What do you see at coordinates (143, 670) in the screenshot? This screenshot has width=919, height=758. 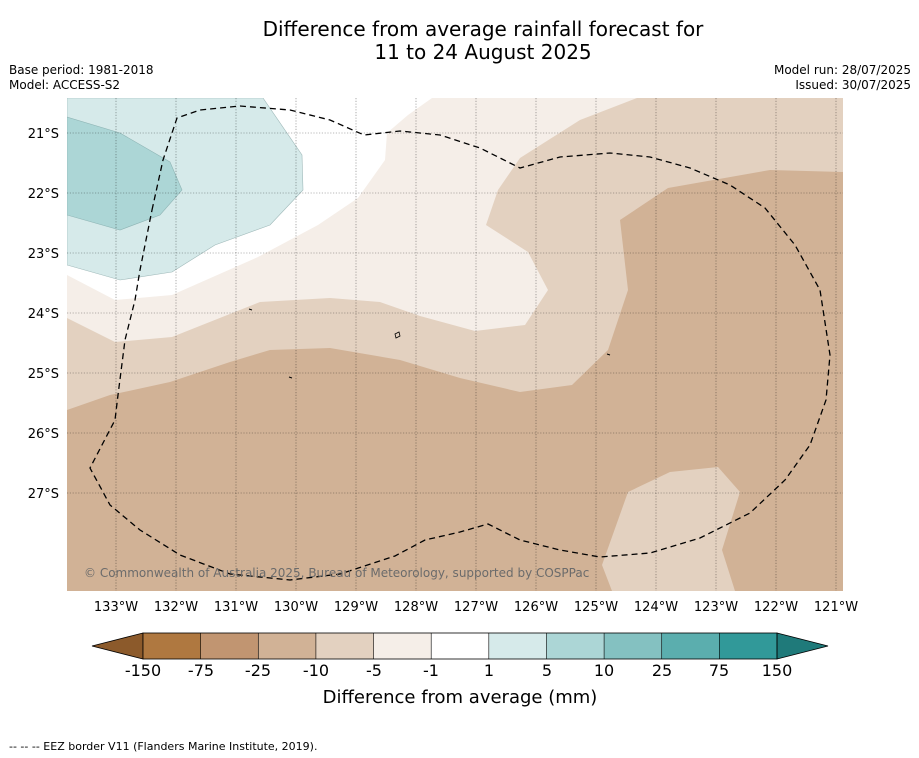 I see `colorbar-tick-label: -150` at bounding box center [143, 670].